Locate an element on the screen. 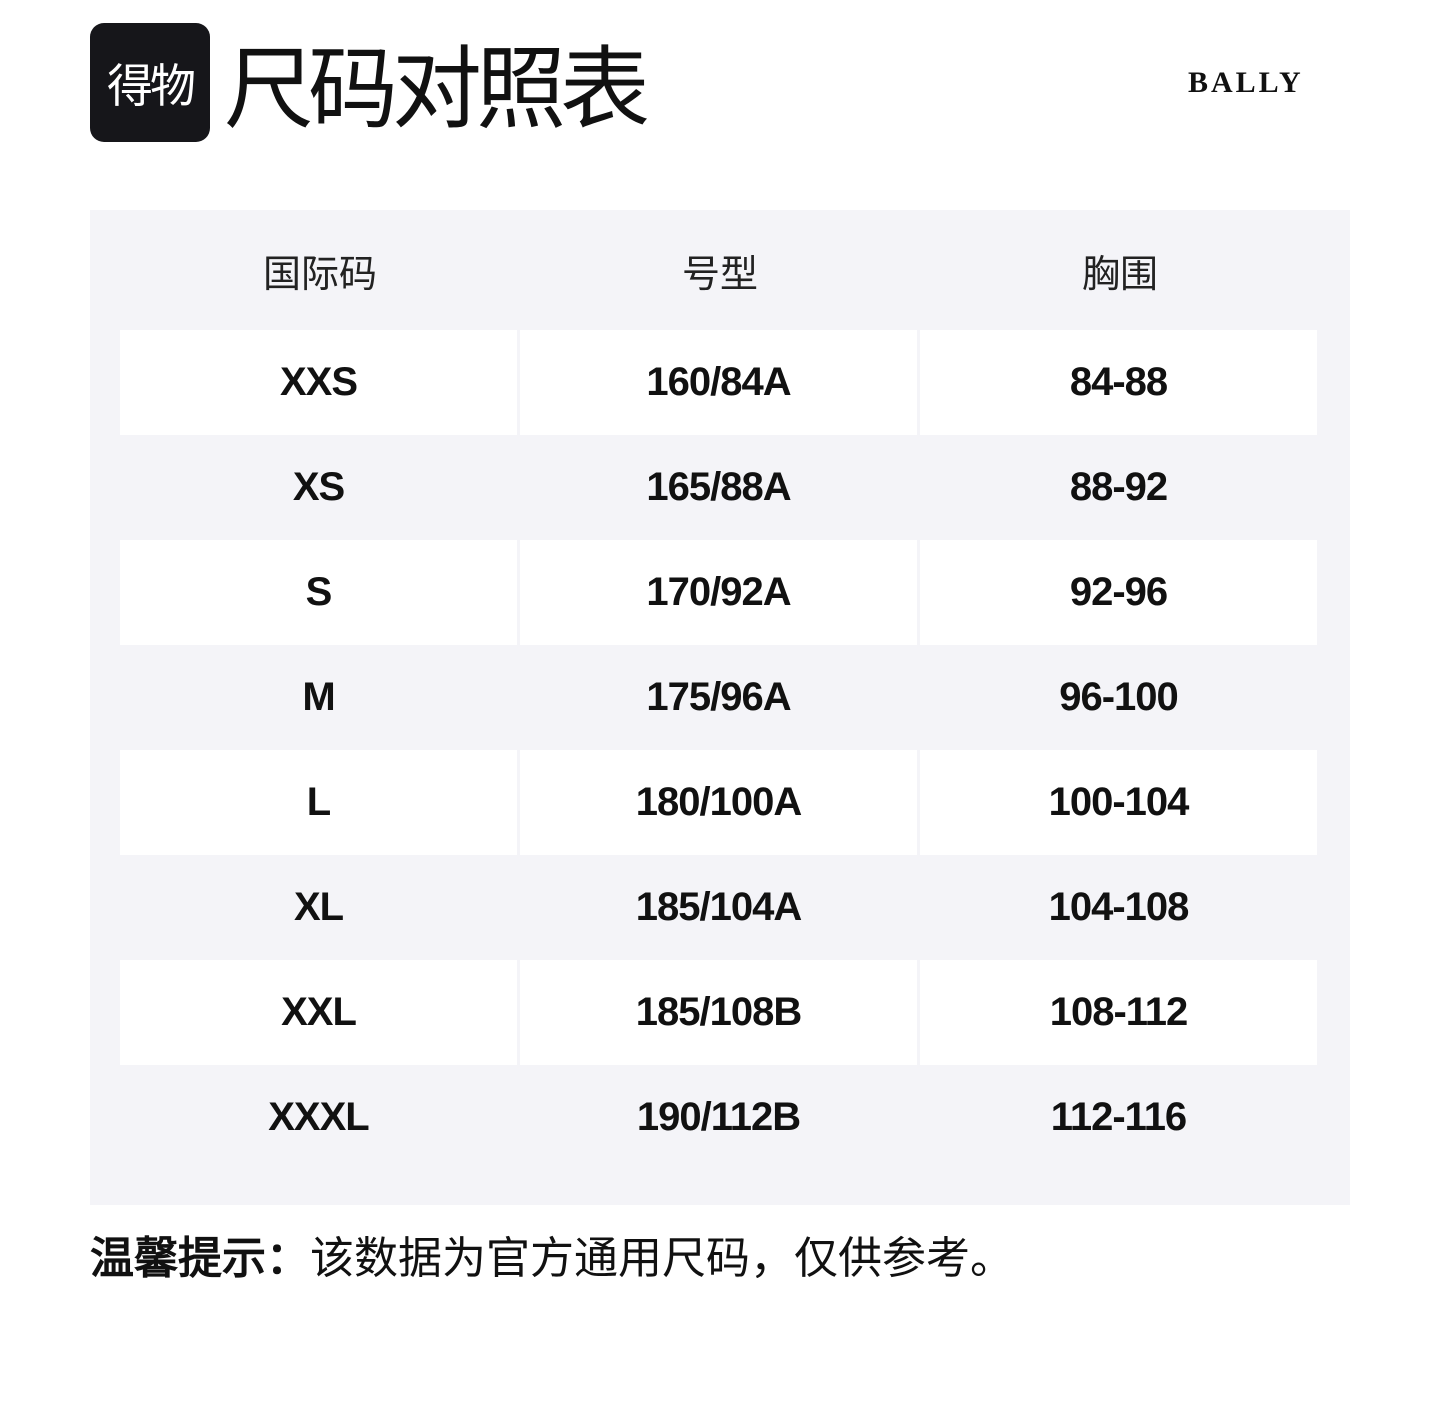 The height and width of the screenshot is (1425, 1440). table-cell: 170/92A is located at coordinates (718, 592).